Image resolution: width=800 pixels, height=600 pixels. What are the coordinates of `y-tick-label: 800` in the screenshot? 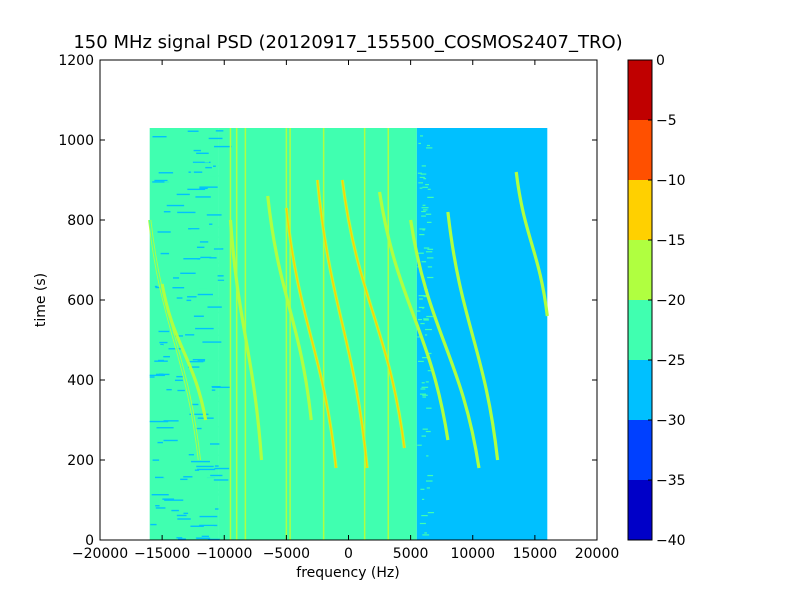 It's located at (80, 221).